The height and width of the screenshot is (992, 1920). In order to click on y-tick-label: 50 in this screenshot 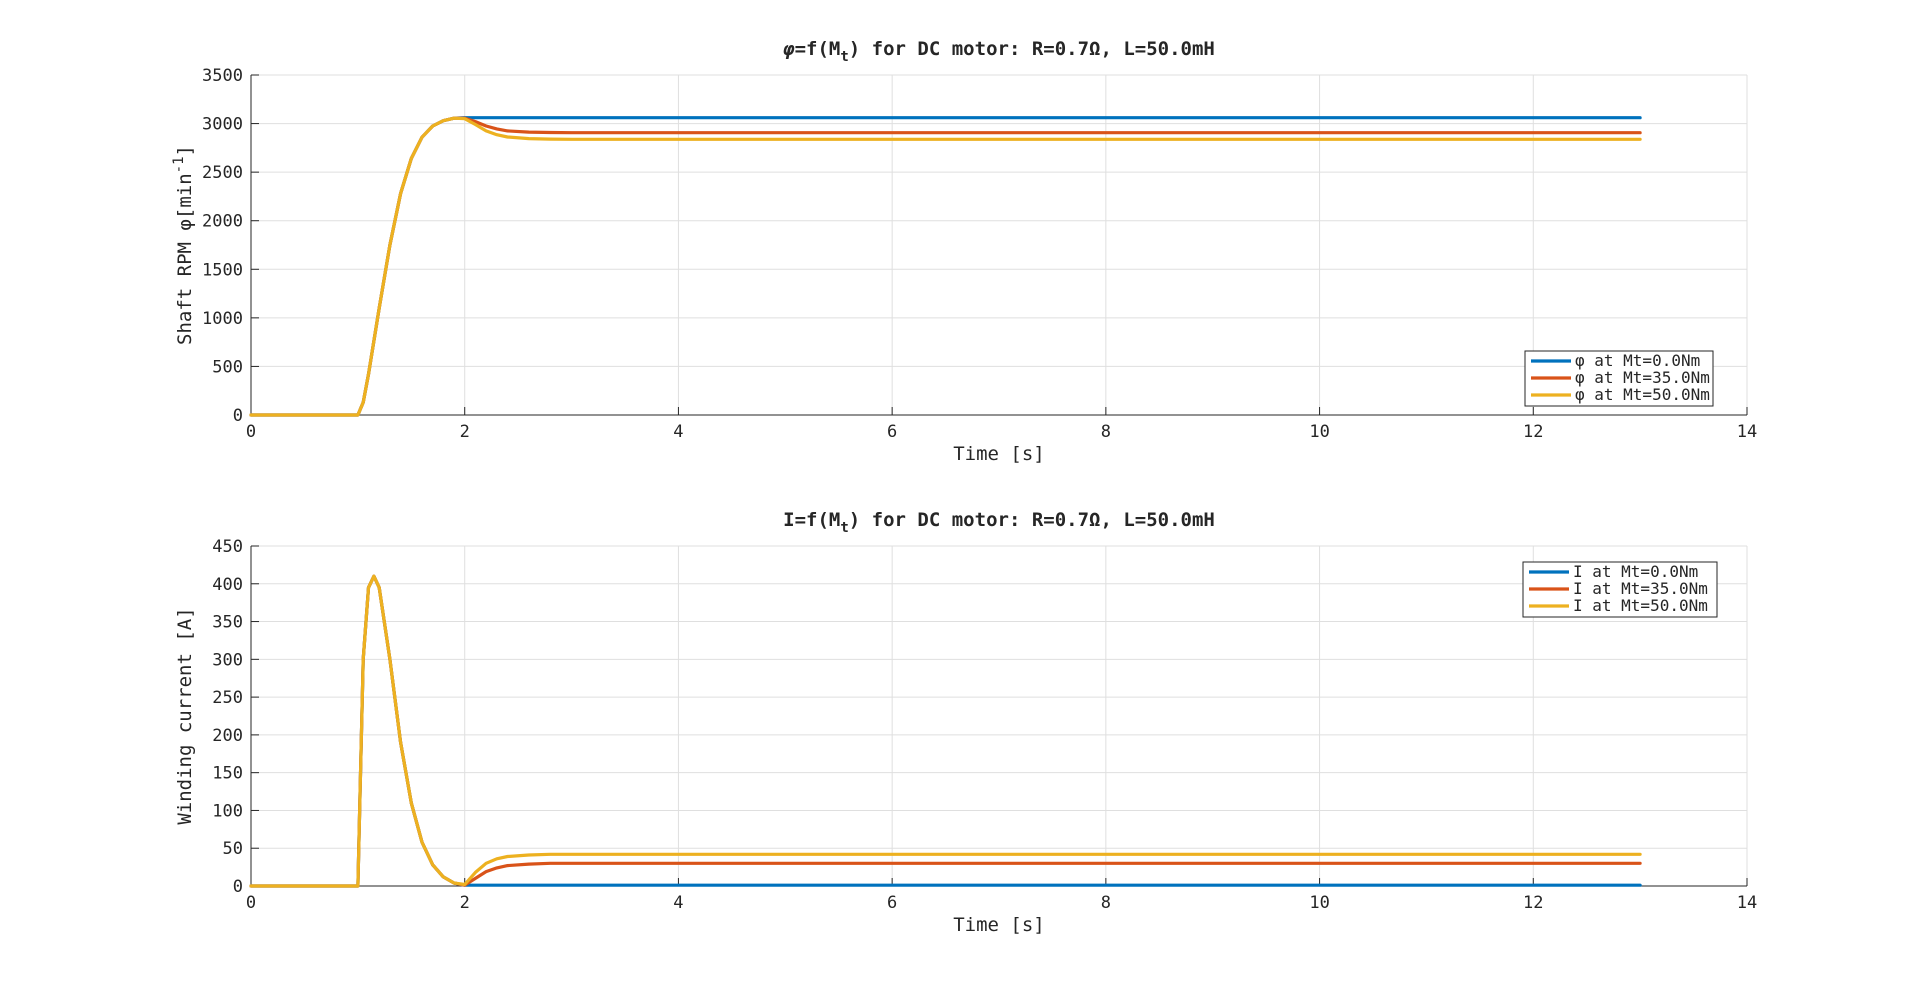, I will do `click(233, 849)`.